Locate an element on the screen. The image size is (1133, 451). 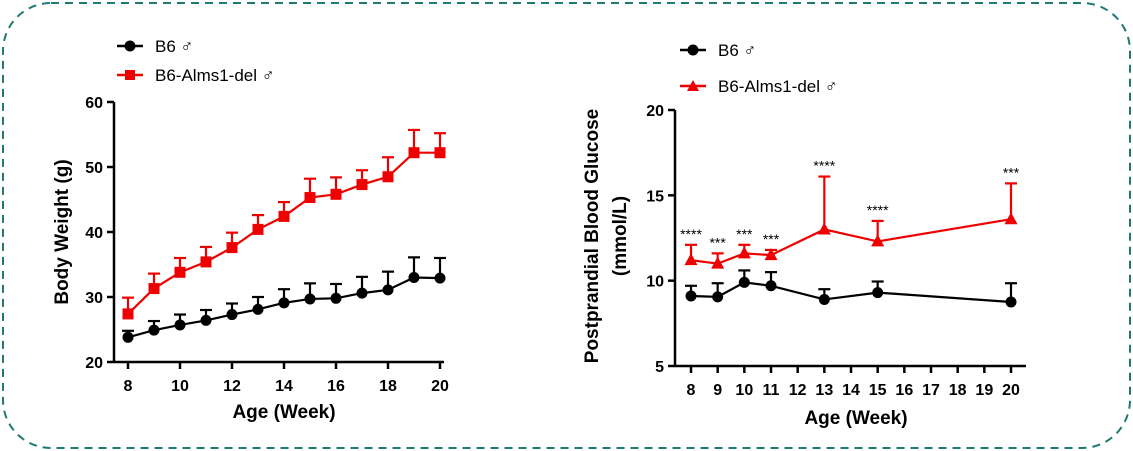
chart1-y-title: Body Weight (g) is located at coordinates (62, 231).